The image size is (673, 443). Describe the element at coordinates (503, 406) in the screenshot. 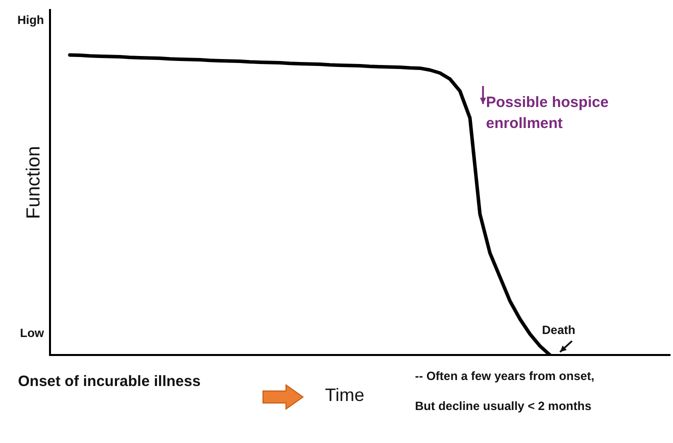

I see `text: But decline usually < 2 months` at that location.